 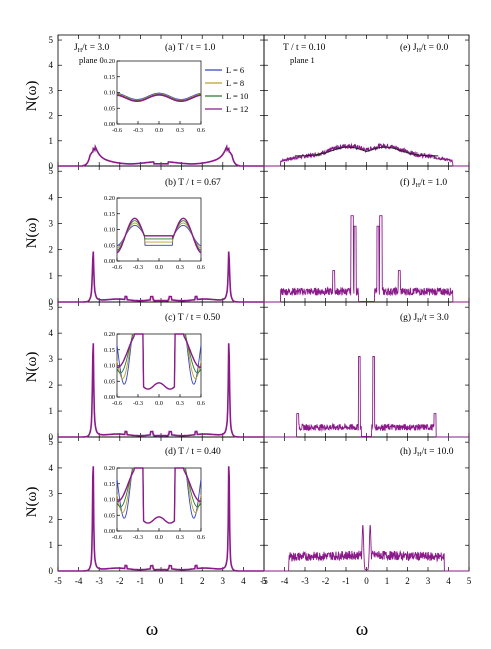 I want to click on panel-label-g: (g) JH/t = 3.0, so click(x=424, y=318).